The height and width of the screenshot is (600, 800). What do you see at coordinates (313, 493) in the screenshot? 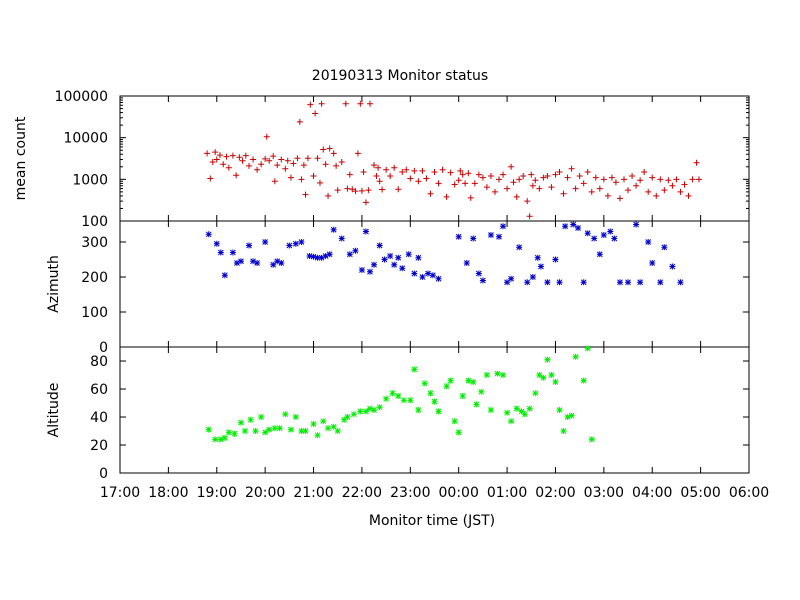
I see `x-tick-label: 21:00` at bounding box center [313, 493].